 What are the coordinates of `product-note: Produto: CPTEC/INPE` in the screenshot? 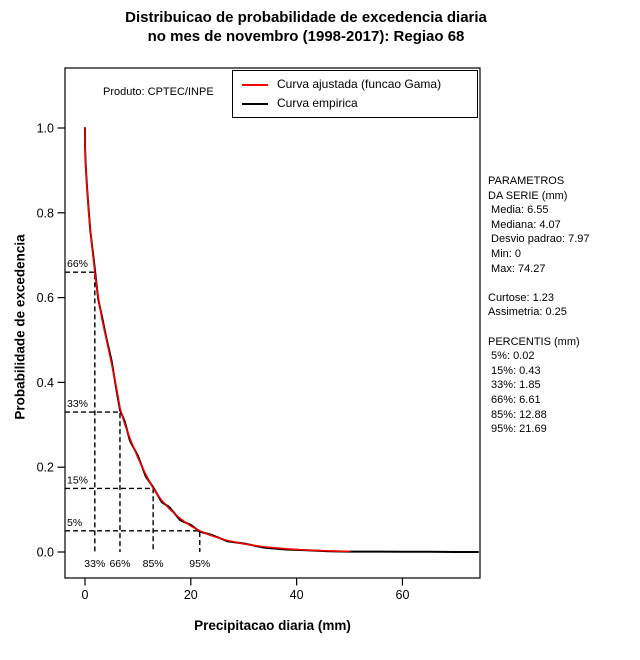 It's located at (158, 92).